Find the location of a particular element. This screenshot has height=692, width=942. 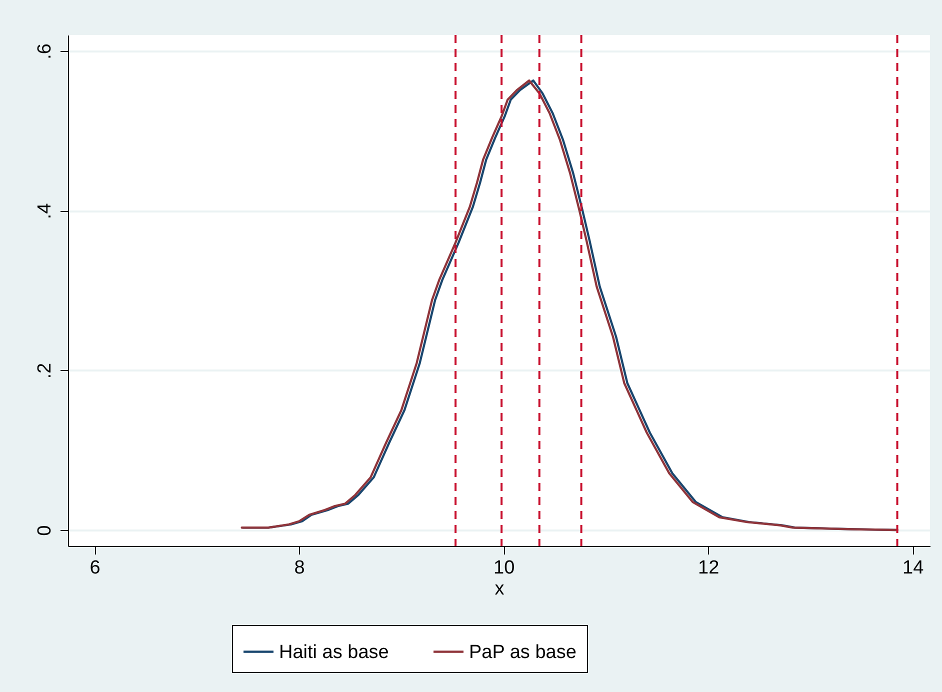

legend-label: PaP as base is located at coordinates (522, 652).